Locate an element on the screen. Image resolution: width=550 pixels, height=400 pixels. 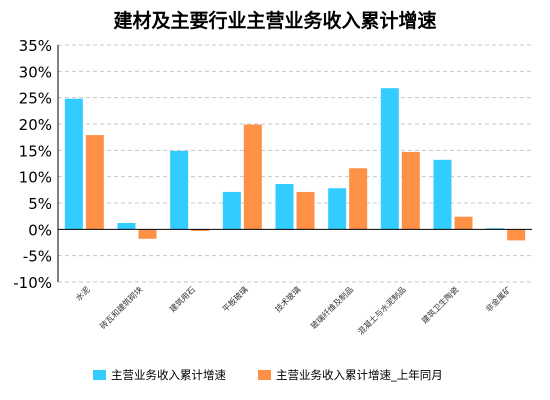
y-tick-label: 35% is located at coordinates (35, 46).